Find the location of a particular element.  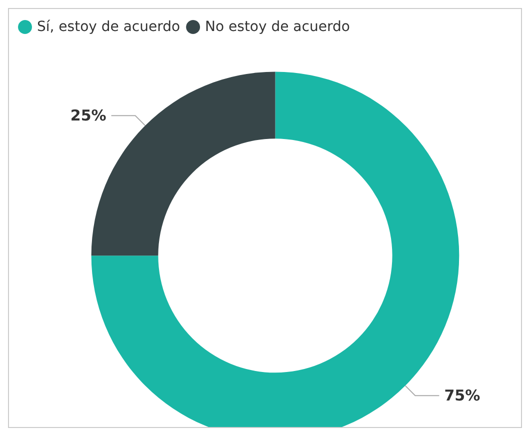

legend-label: Sí, estoy de acuerdo is located at coordinates (108, 27).